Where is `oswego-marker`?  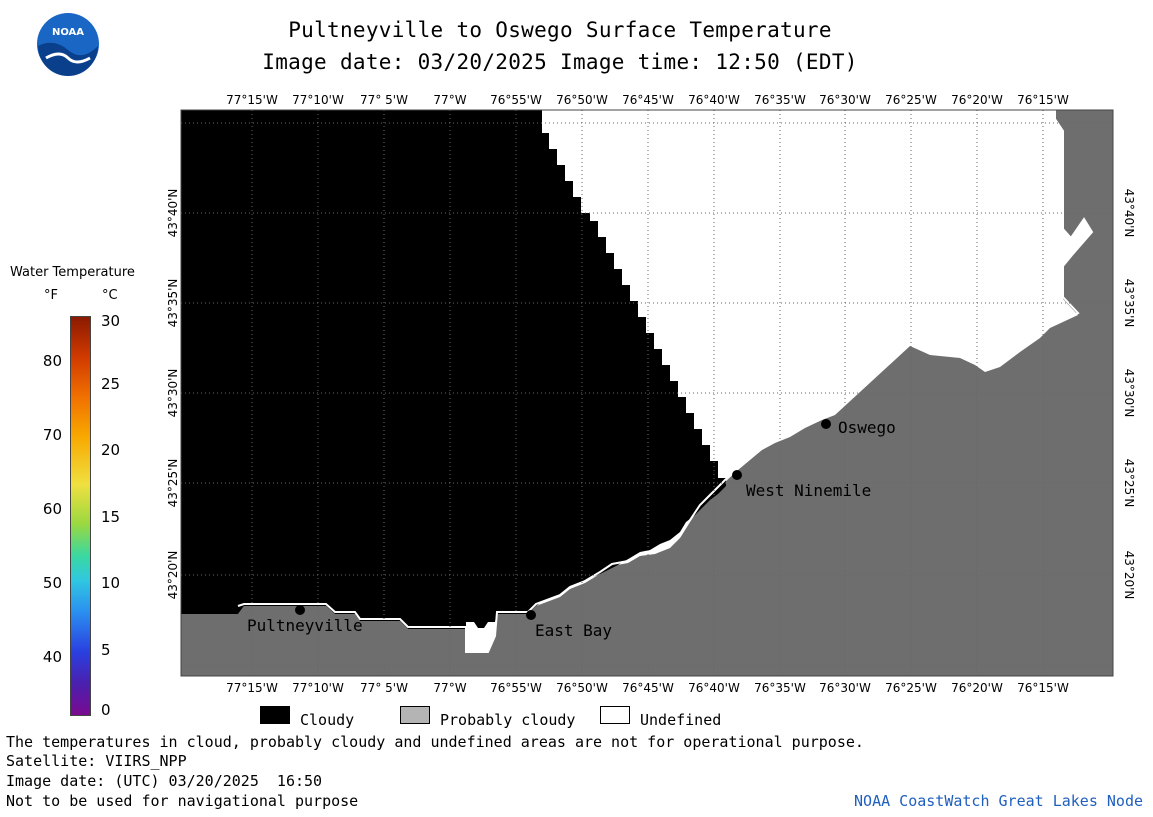
oswego-marker is located at coordinates (826, 424).